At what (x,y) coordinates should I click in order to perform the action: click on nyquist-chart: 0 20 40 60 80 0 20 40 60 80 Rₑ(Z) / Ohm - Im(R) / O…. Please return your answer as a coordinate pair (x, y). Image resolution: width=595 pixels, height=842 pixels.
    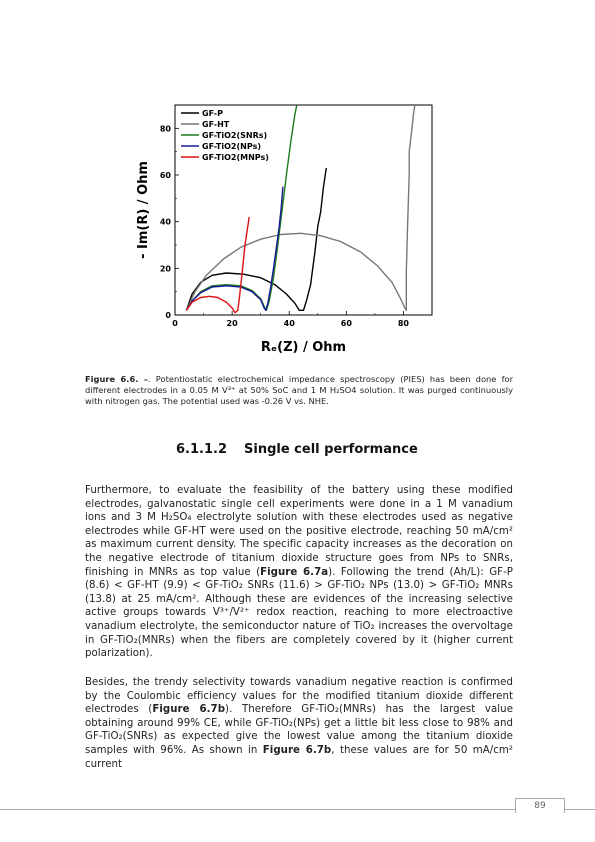
    Looking at the image, I should click on (284, 229).